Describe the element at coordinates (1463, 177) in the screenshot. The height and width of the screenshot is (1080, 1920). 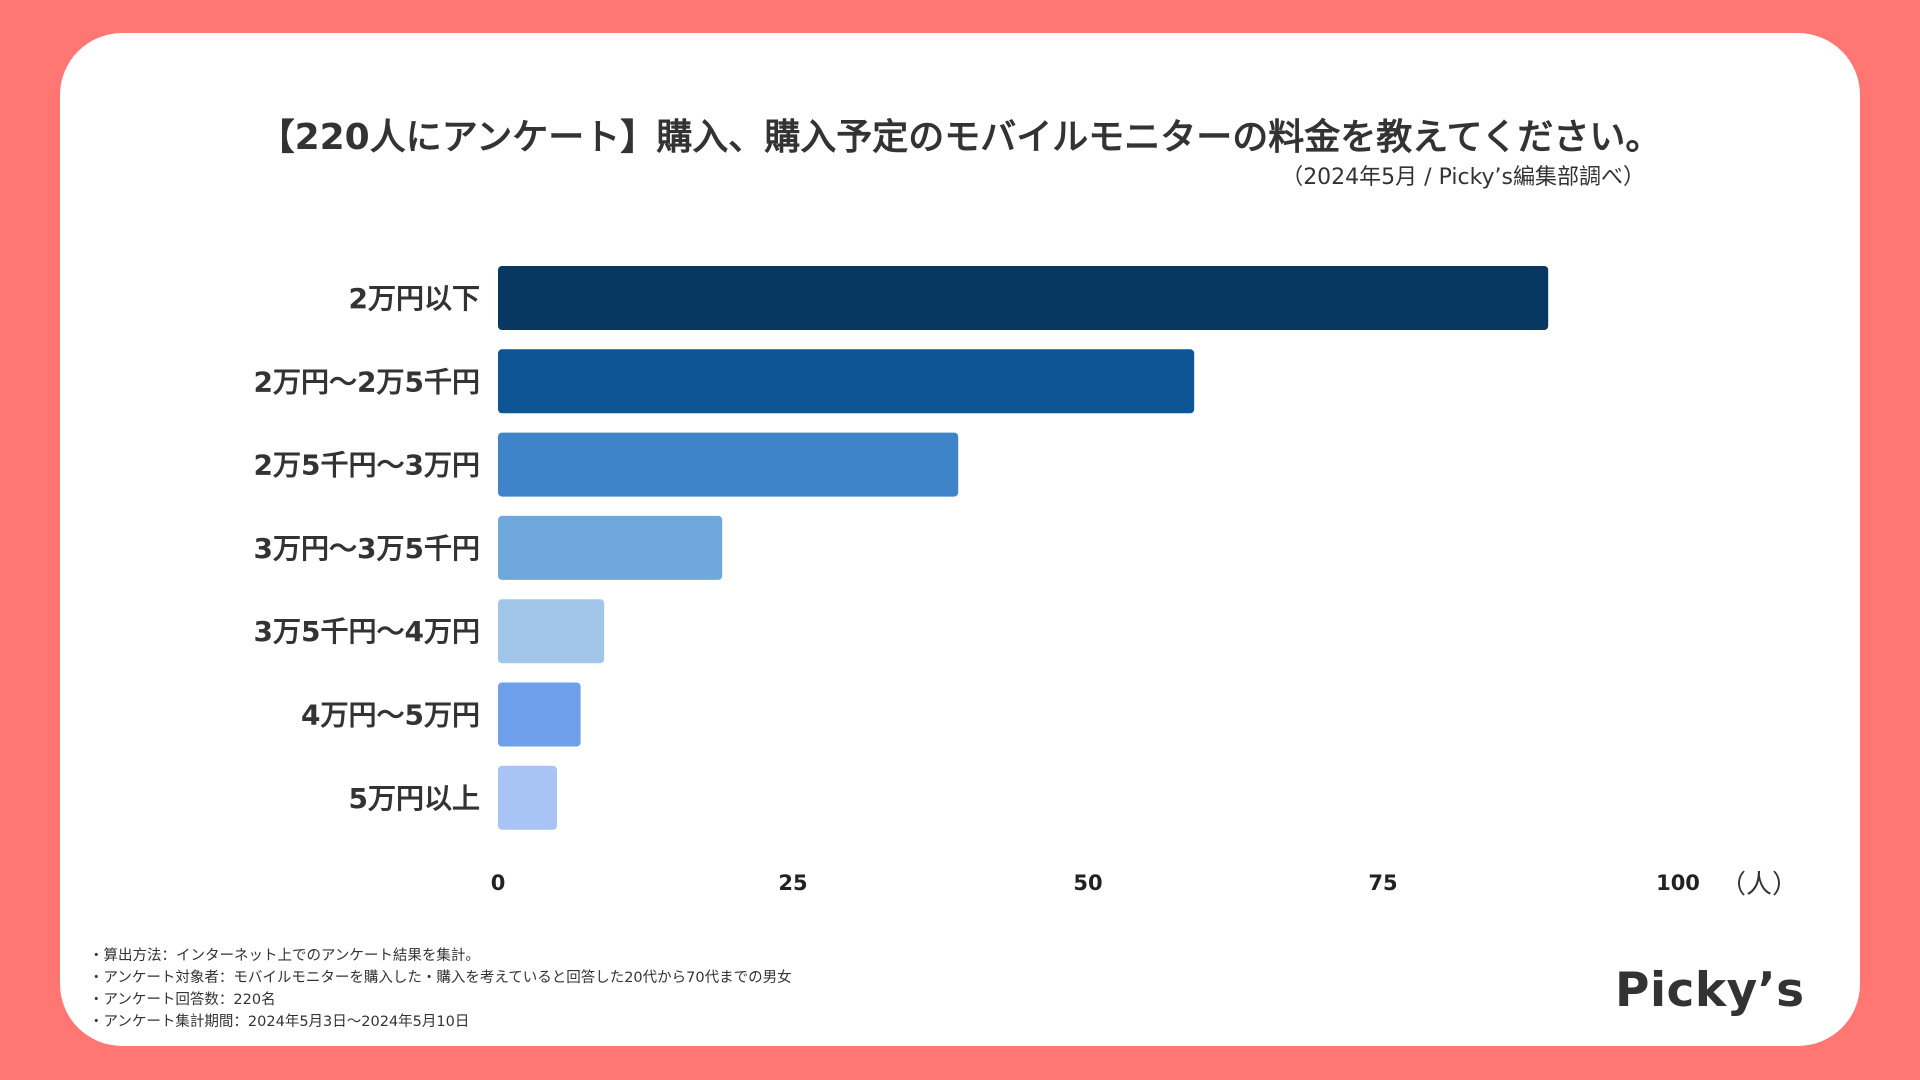
I see `chart-subtitle: （2024年5月 / Picky’s編集部調べ）` at that location.